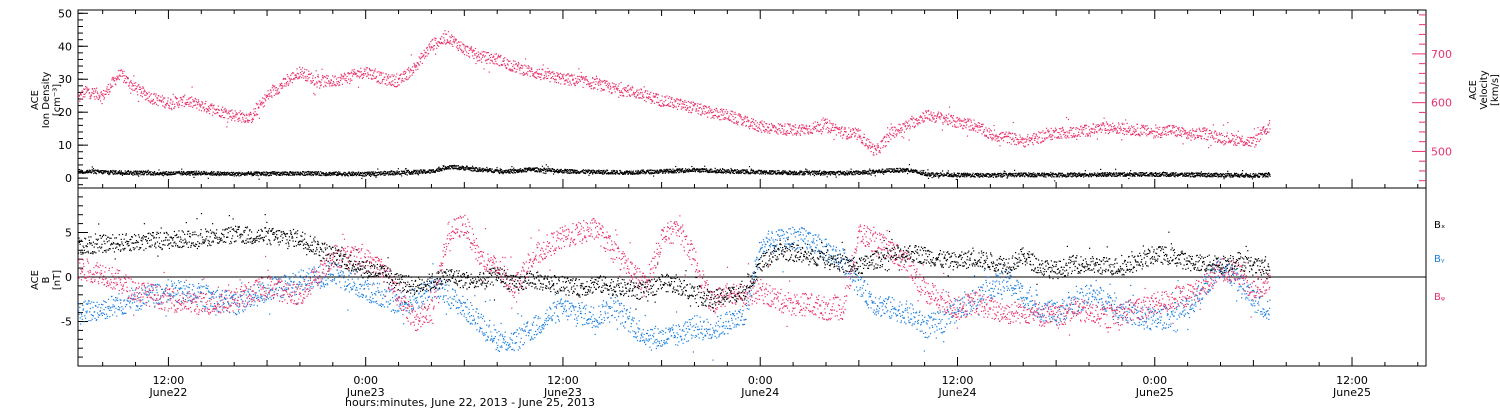  What do you see at coordinates (66, 322) in the screenshot?
I see `field-tick-label: -5` at bounding box center [66, 322].